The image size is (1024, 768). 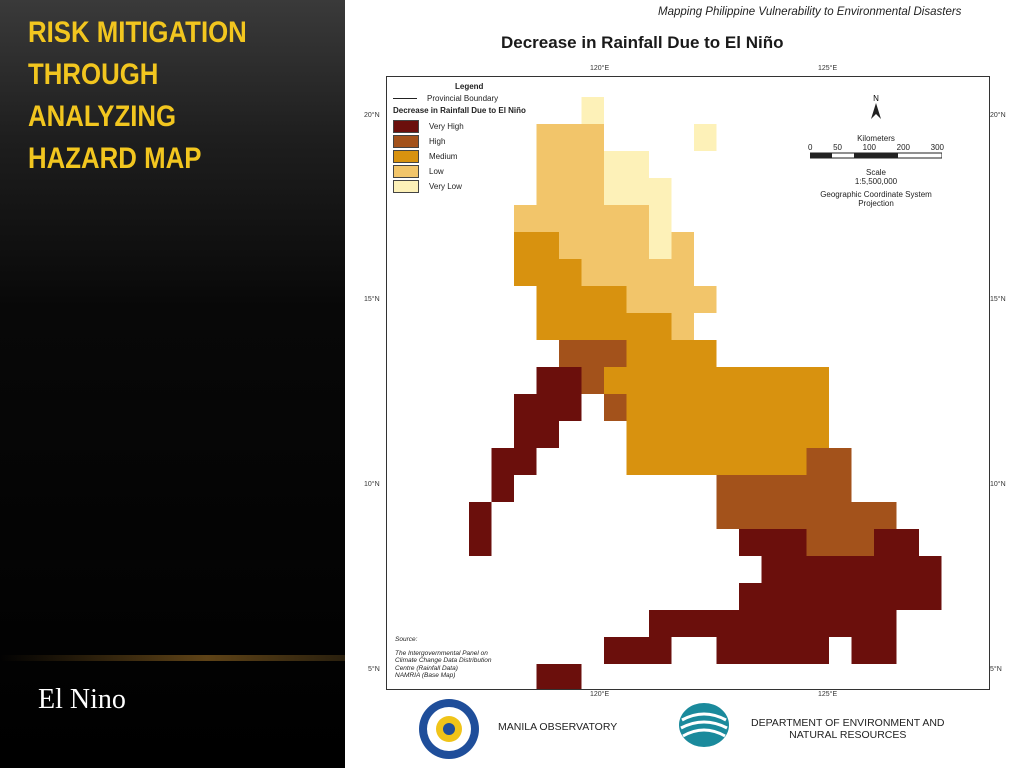 I want to click on scale-ticks: 0 50 100 200 300, so click(x=876, y=147).